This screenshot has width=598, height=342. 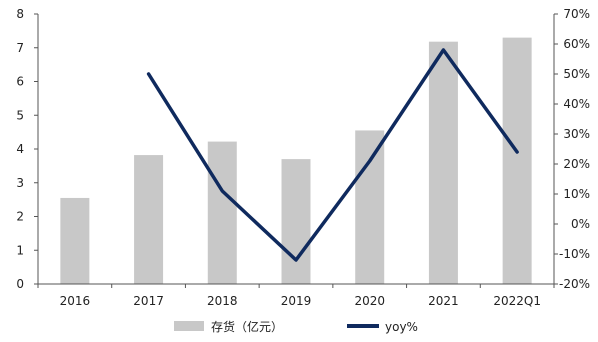 I want to click on left-tick-label: 4, so click(x=20, y=149).